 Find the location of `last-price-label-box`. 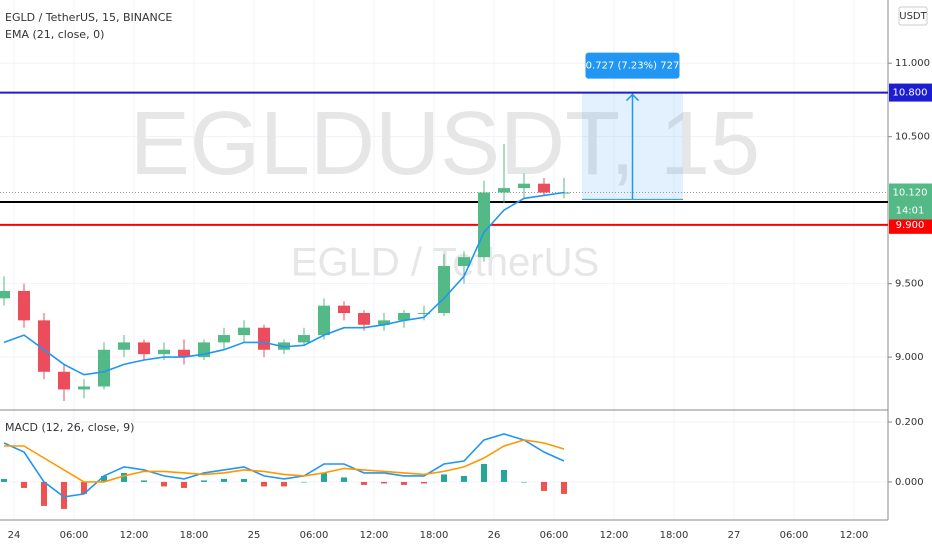

last-price-label-box is located at coordinates (910, 192).